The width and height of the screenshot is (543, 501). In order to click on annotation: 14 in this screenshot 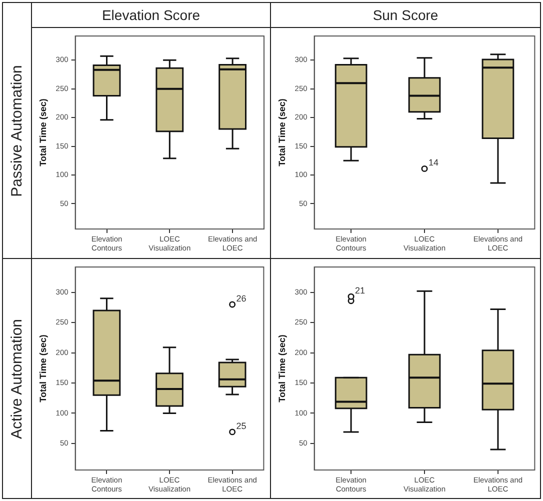, I will do `click(433, 163)`.